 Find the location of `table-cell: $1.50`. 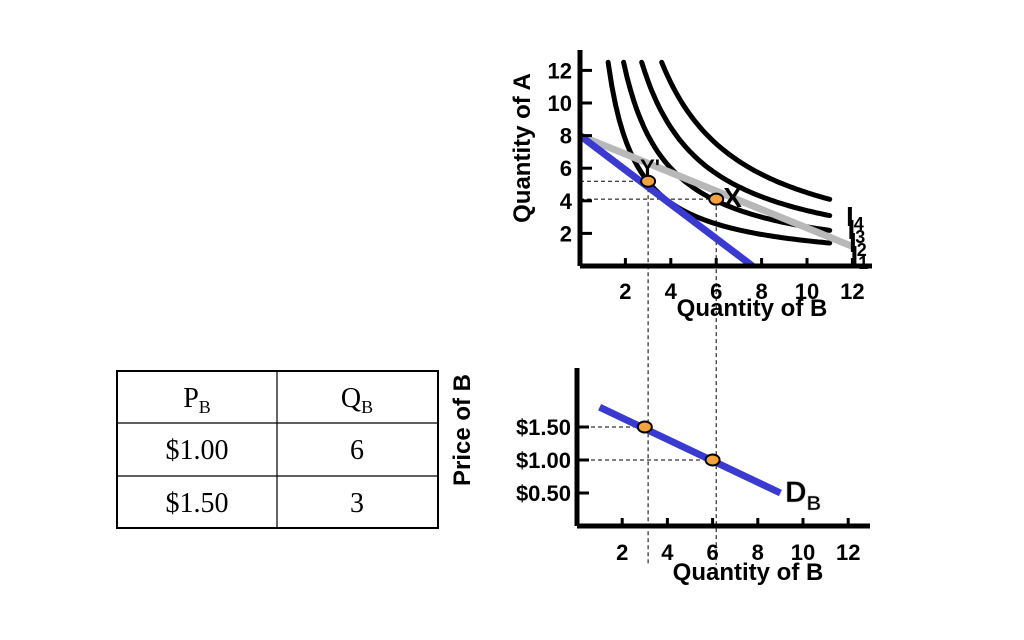

table-cell: $1.50 is located at coordinates (197, 503).